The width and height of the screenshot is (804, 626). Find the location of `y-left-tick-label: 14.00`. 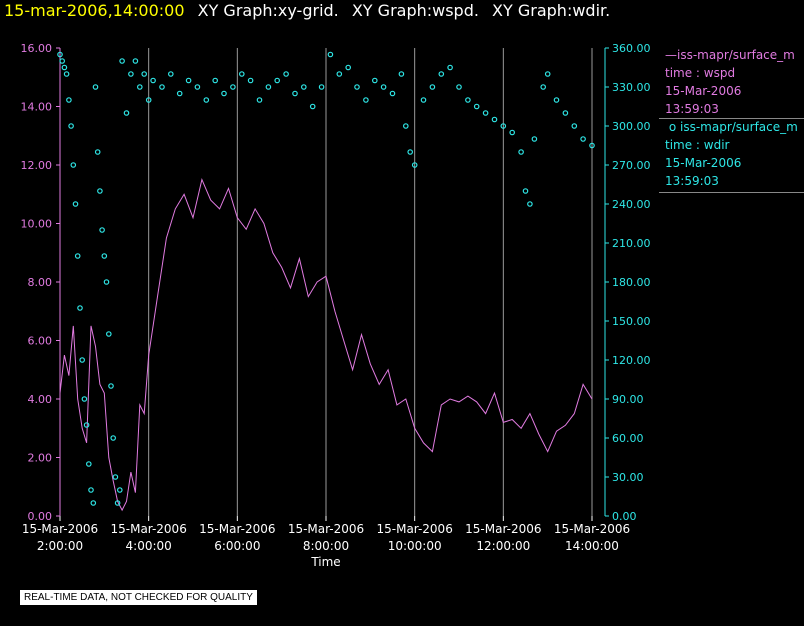

y-left-tick-label: 14.00 is located at coordinates (37, 107).